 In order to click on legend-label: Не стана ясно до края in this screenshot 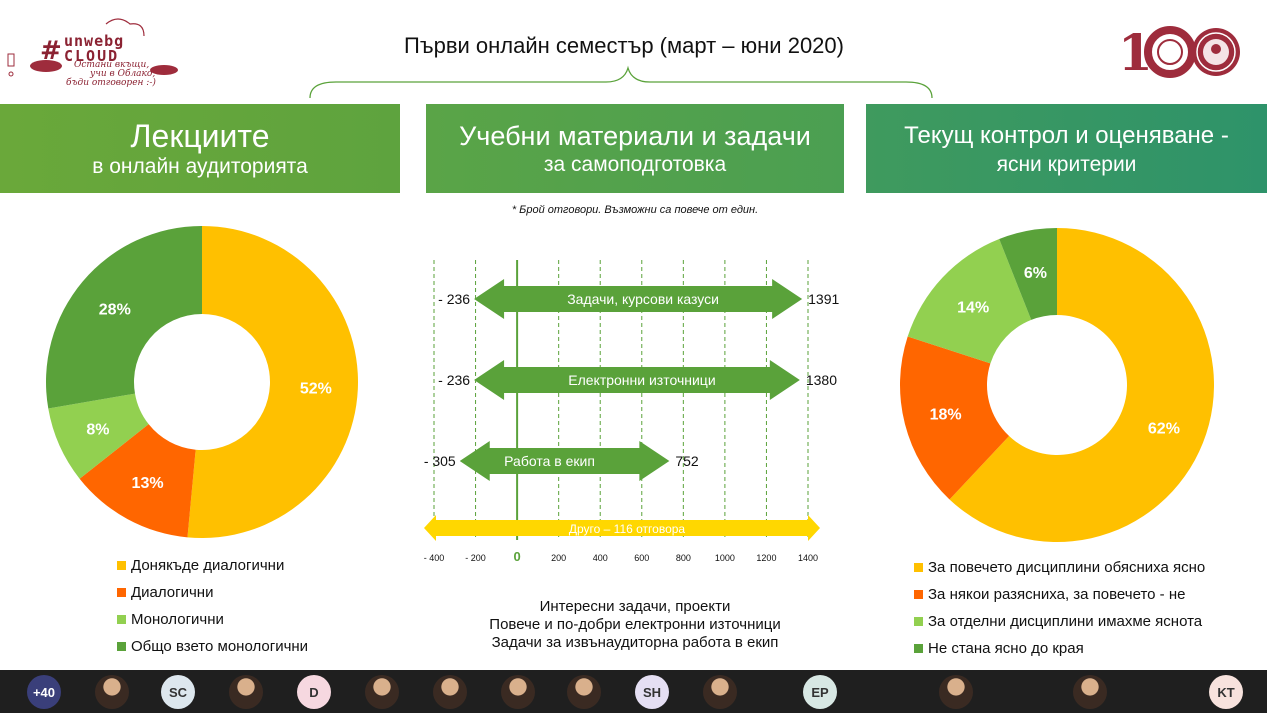, I will do `click(1006, 648)`.